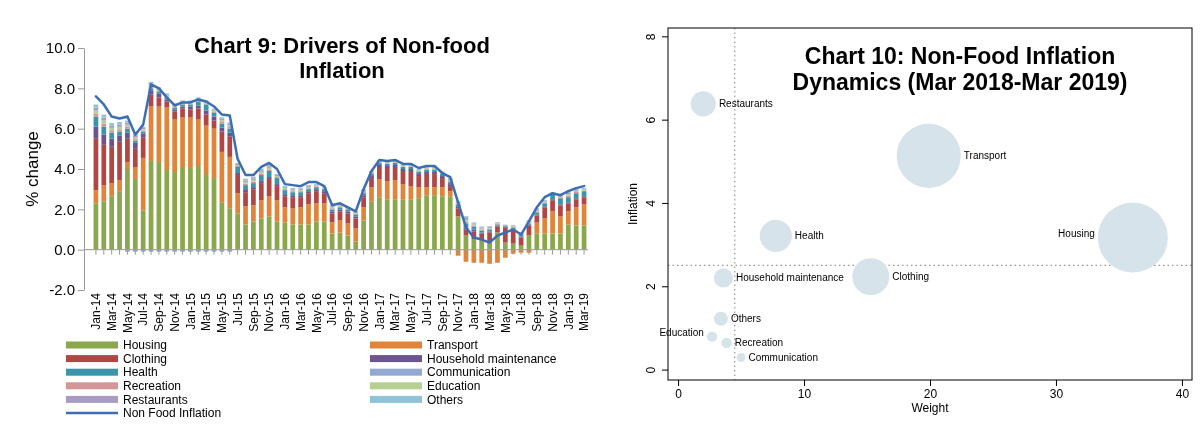 The image size is (1200, 425). Describe the element at coordinates (1076, 234) in the screenshot. I see `series-label: Housing` at that location.